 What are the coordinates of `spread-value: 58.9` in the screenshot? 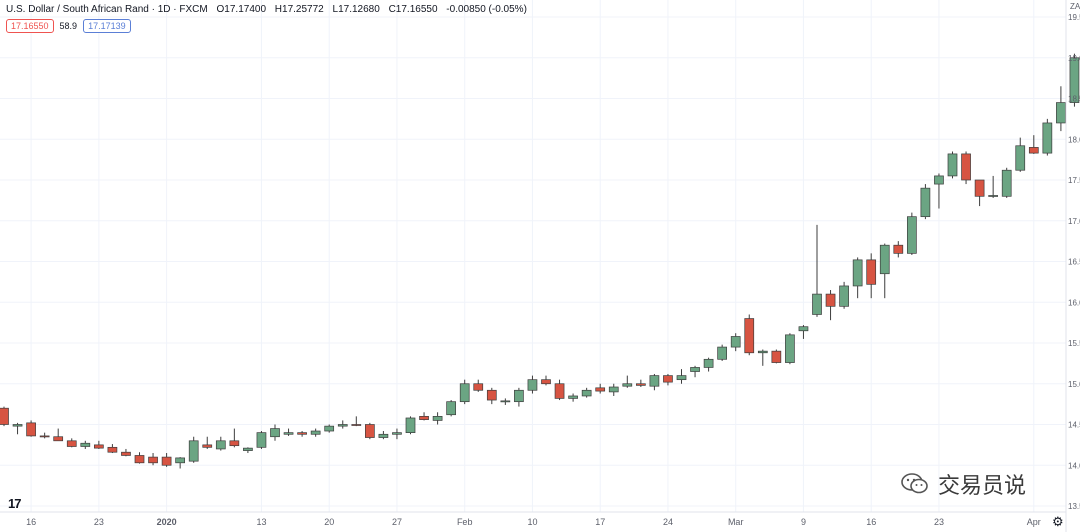 It's located at (68, 26).